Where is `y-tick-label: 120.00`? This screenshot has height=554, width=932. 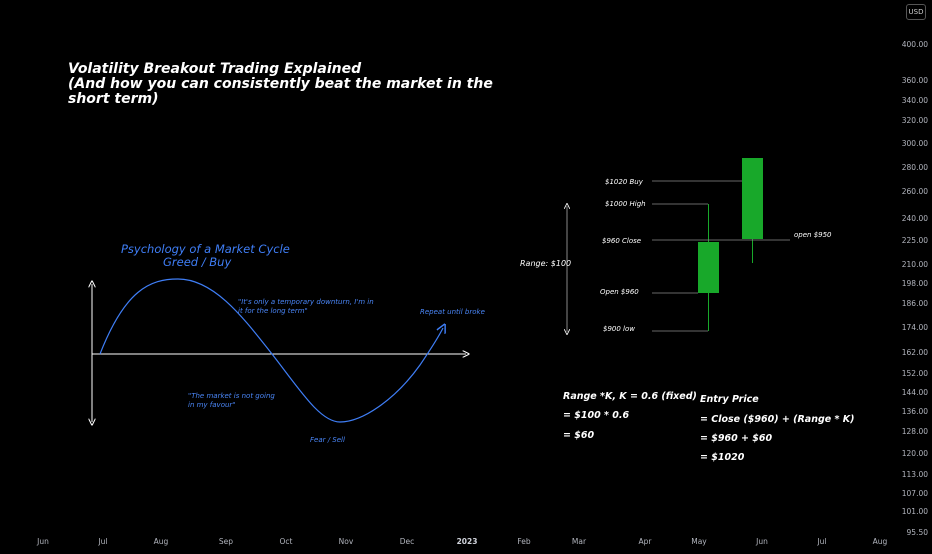 y-tick-label: 120.00 is located at coordinates (915, 453).